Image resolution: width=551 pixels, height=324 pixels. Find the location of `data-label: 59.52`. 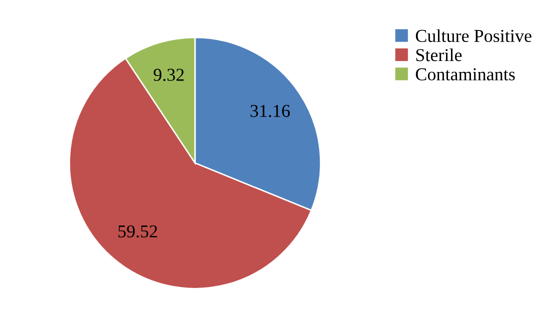

data-label: 59.52 is located at coordinates (138, 231).